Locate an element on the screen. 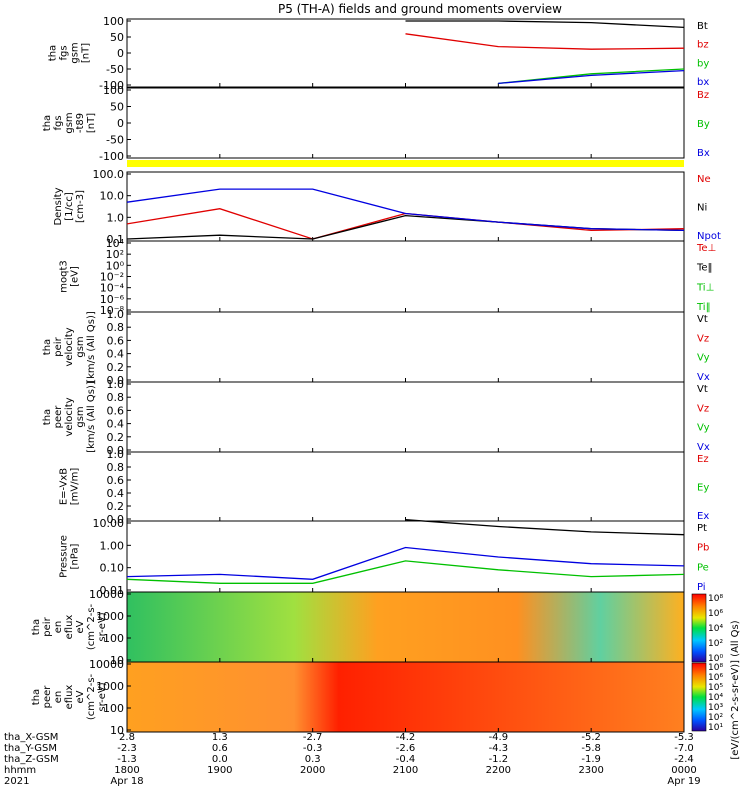 This screenshot has width=750, height=800. y-tick-label: 0.01 is located at coordinates (112, 590).